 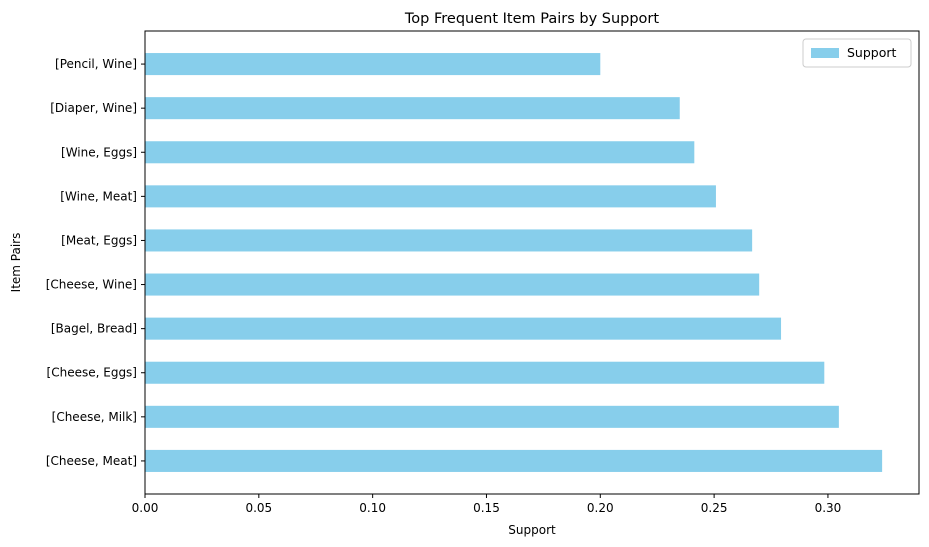 I want to click on y-tick-label-2: [Cheese, Eggs], so click(x=92, y=373).